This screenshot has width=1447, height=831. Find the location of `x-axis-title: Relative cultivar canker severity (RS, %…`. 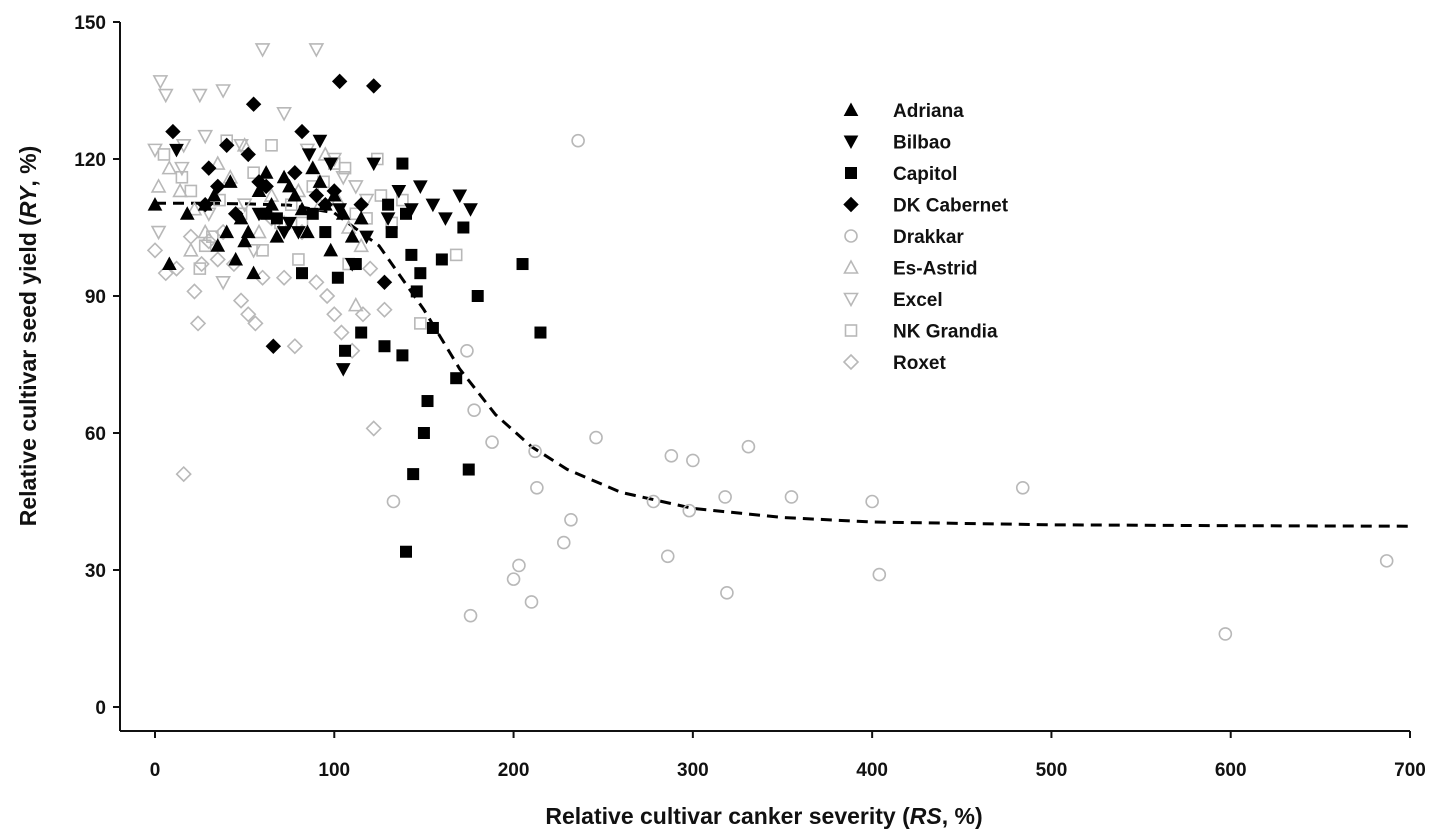

x-axis-title: Relative cultivar canker severity (RS, %… is located at coordinates (763, 816).